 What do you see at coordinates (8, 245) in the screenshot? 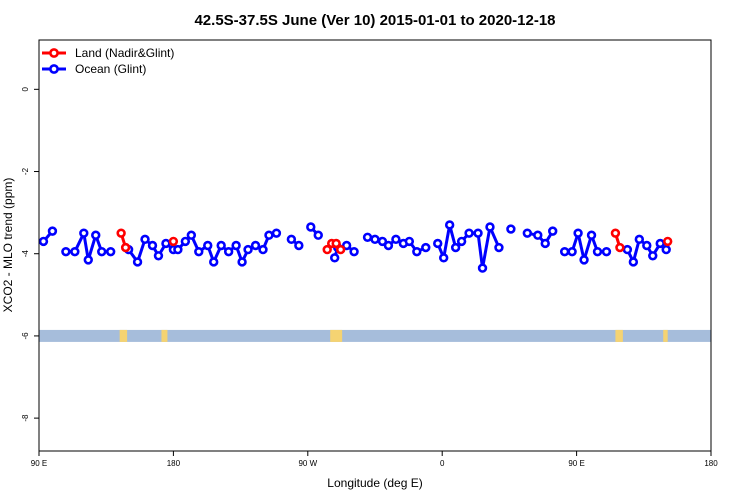
I see `y-axis-label: XCO2 - MLO trend (ppm)` at bounding box center [8, 245].